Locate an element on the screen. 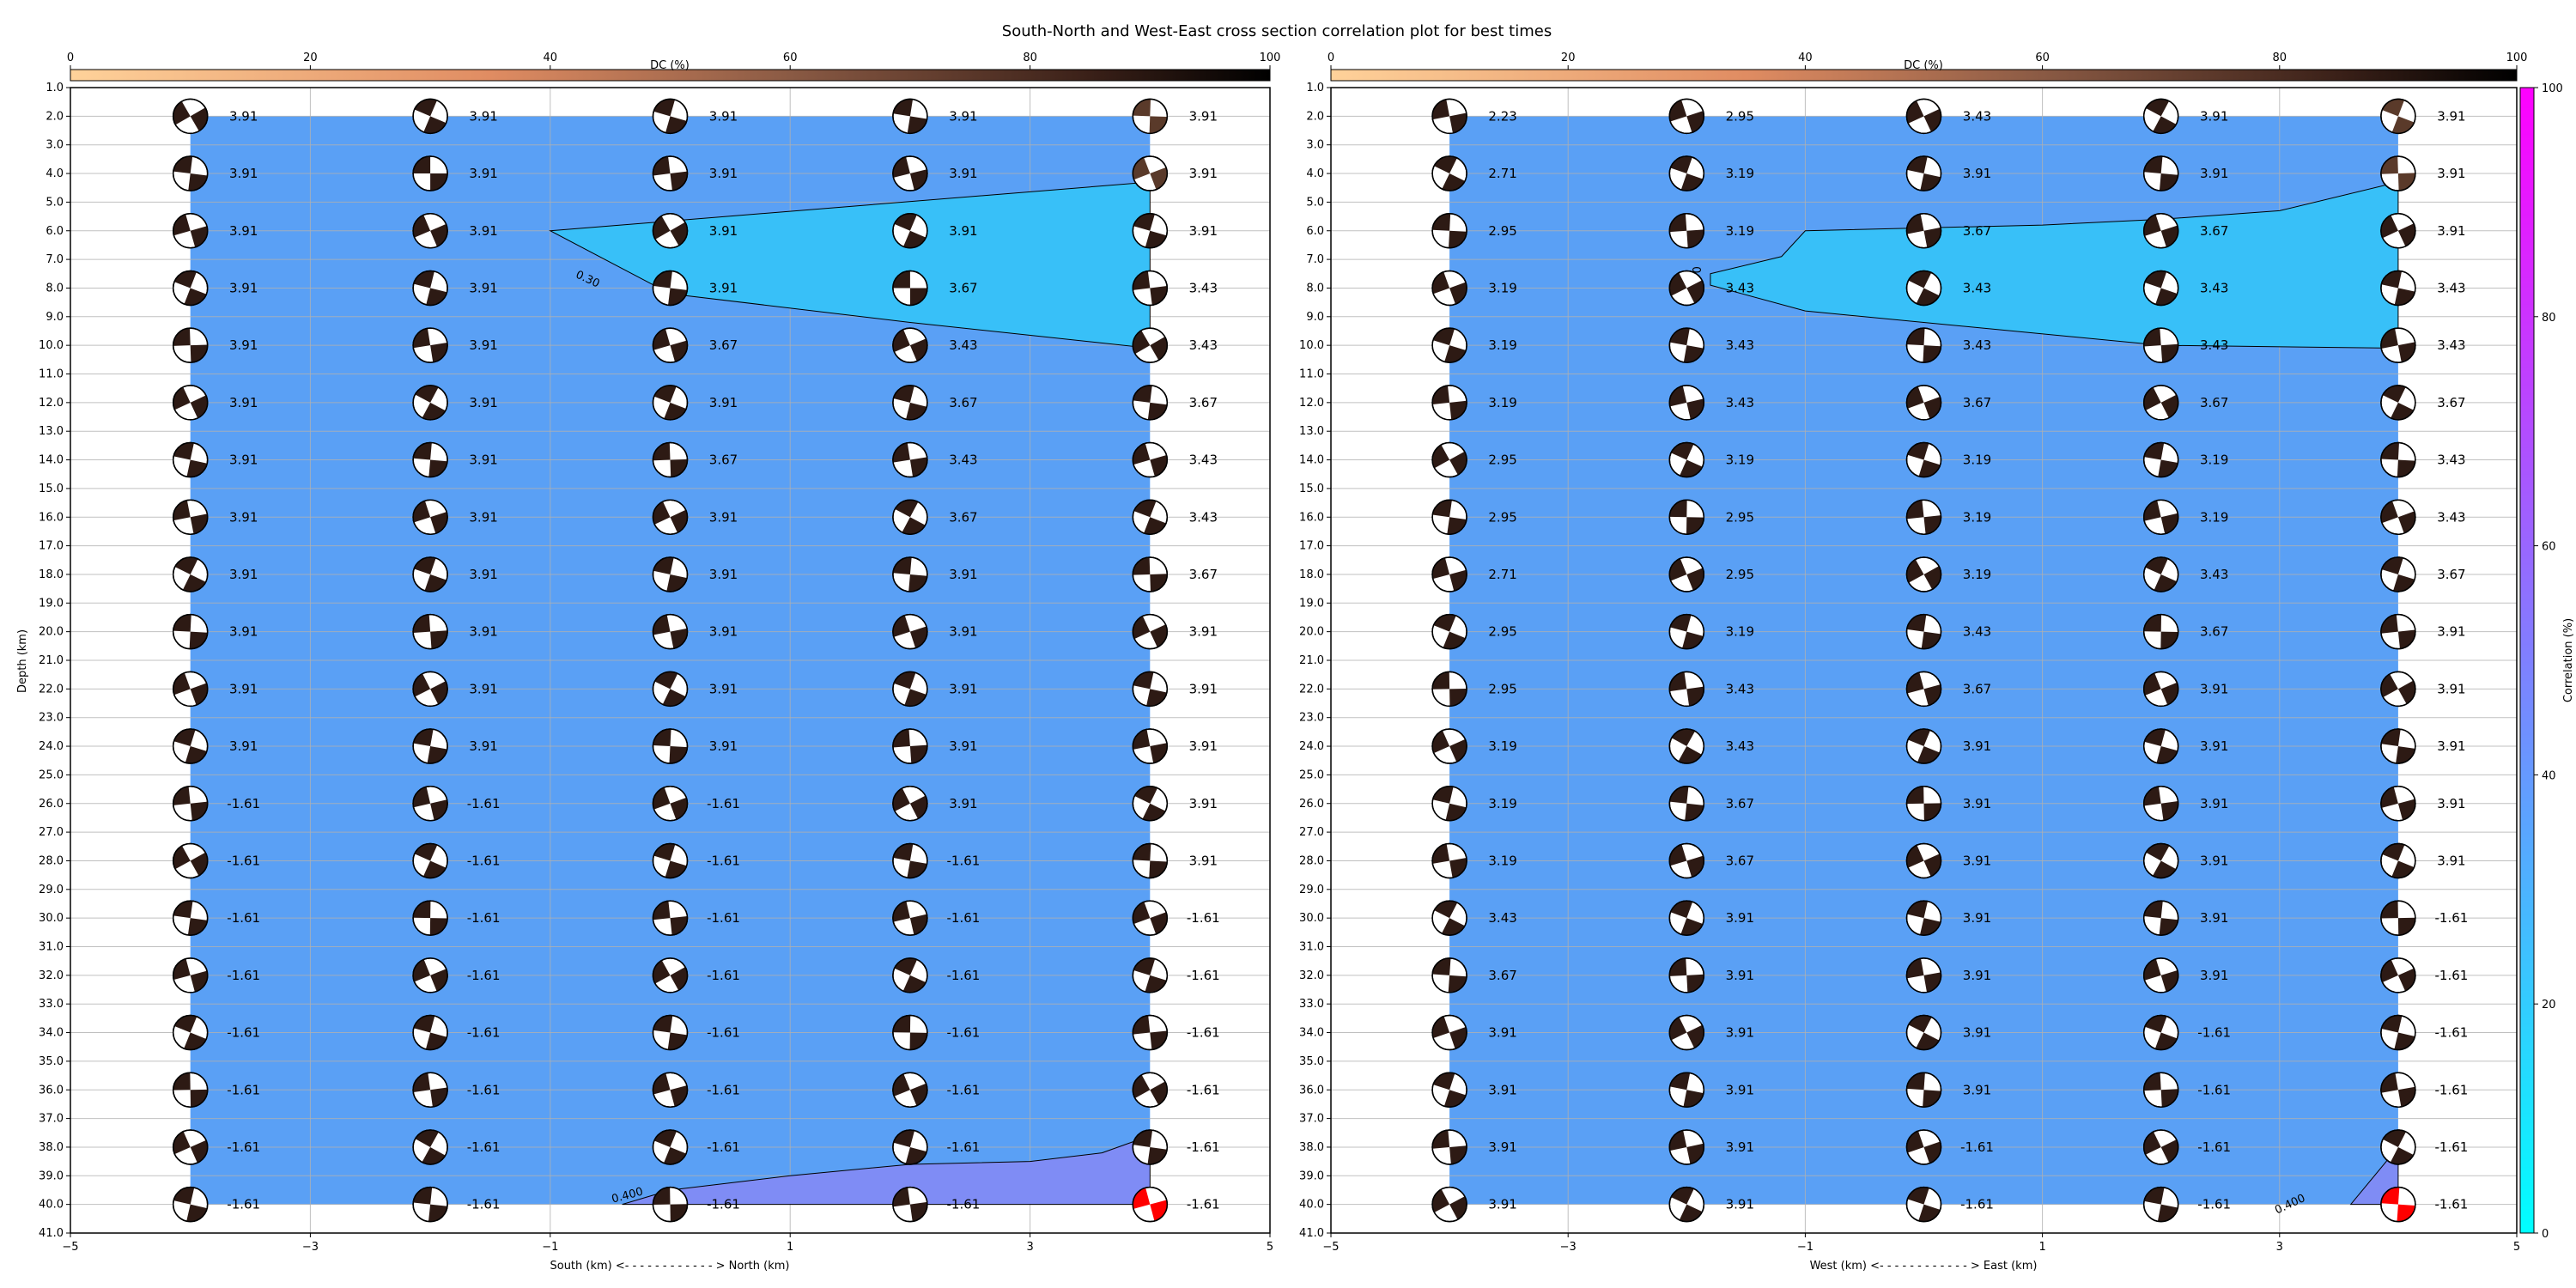 This screenshot has width=2576, height=1288. y-tick-label: 15.0 is located at coordinates (52, 489).